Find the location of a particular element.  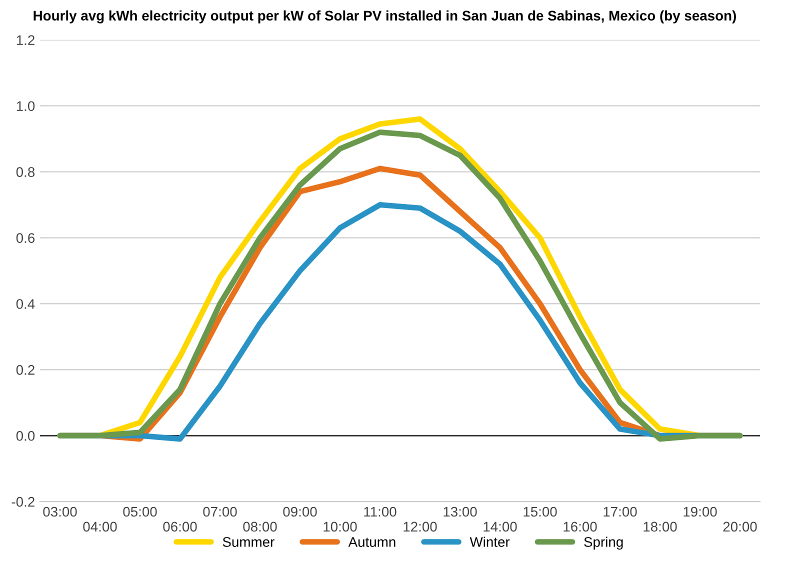

y-tick-label: 0.6 is located at coordinates (25, 238).